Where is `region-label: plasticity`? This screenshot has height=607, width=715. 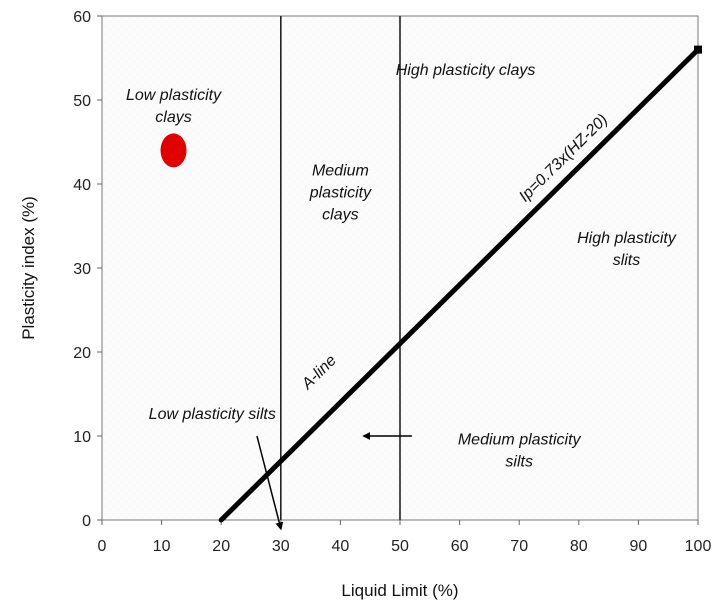
region-label: plasticity is located at coordinates (340, 193).